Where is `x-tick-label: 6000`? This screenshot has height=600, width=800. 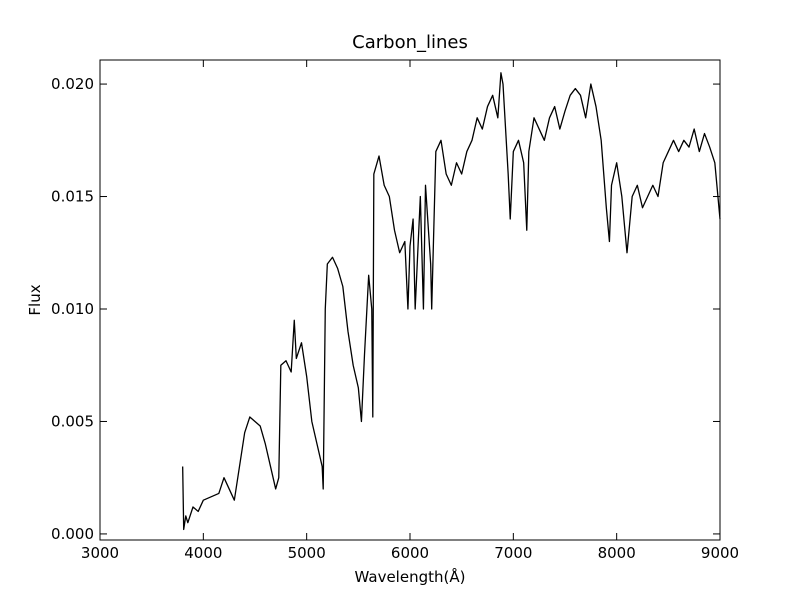 x-tick-label: 6000 is located at coordinates (410, 553).